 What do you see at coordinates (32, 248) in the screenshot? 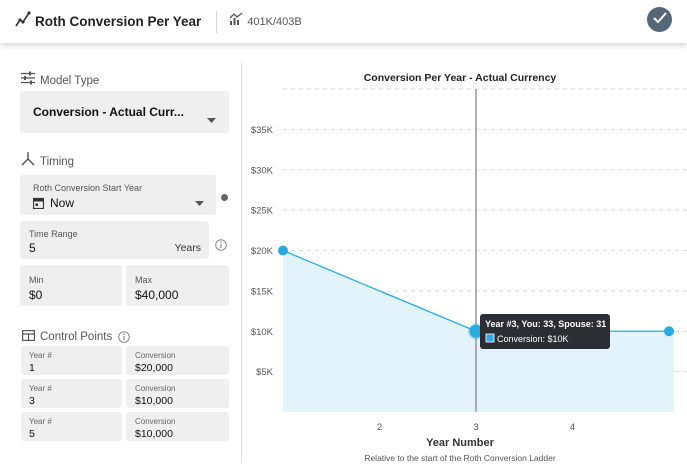
I see `time-range-value: 5` at bounding box center [32, 248].